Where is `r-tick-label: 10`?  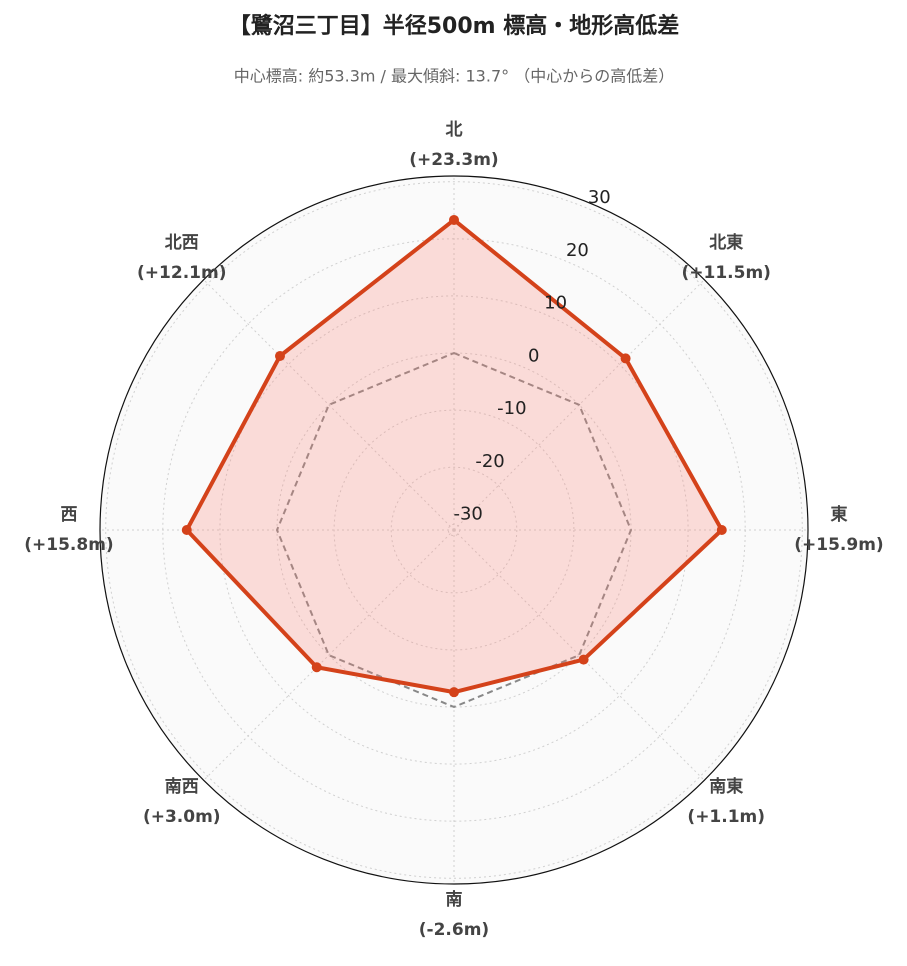
r-tick-label: 10 is located at coordinates (555, 303).